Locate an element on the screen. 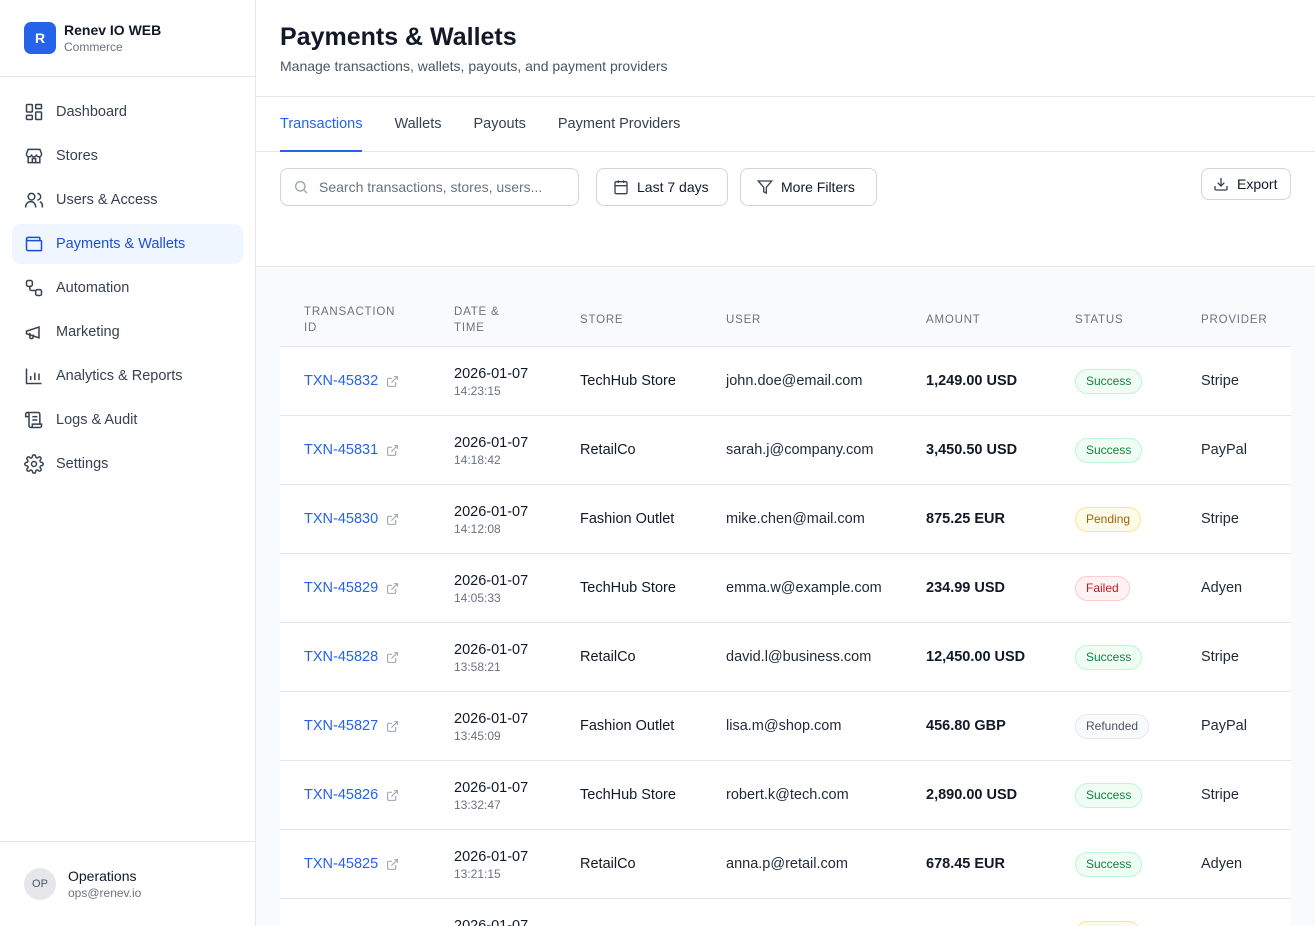  amount-cell: 456.80 GBP is located at coordinates (966, 726).